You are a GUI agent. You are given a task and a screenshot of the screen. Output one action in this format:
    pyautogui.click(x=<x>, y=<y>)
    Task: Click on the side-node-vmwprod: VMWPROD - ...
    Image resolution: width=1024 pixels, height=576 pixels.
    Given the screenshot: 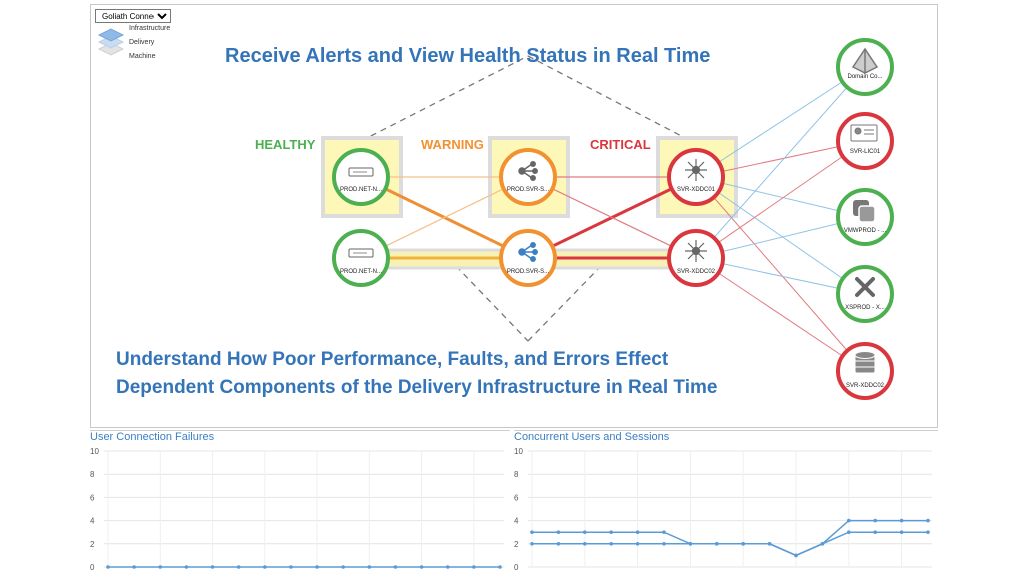 What is the action you would take?
    pyautogui.click(x=865, y=217)
    